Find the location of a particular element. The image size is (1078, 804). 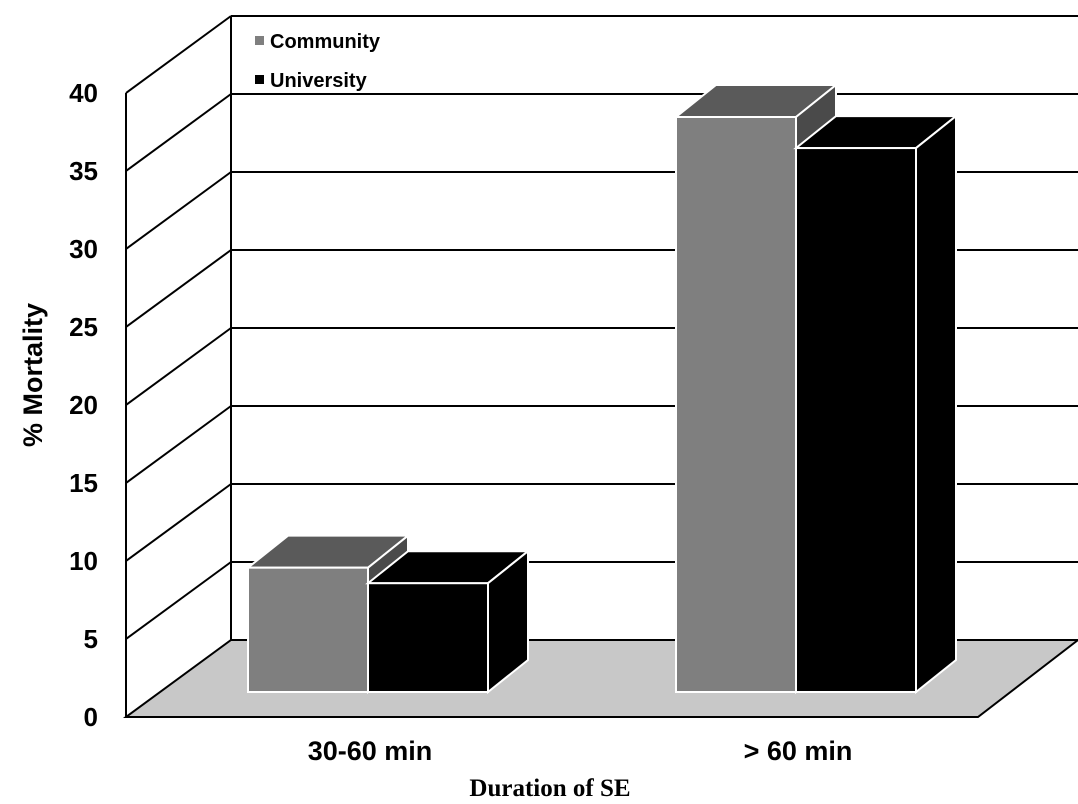

legend-swatch-community is located at coordinates (259, 40).